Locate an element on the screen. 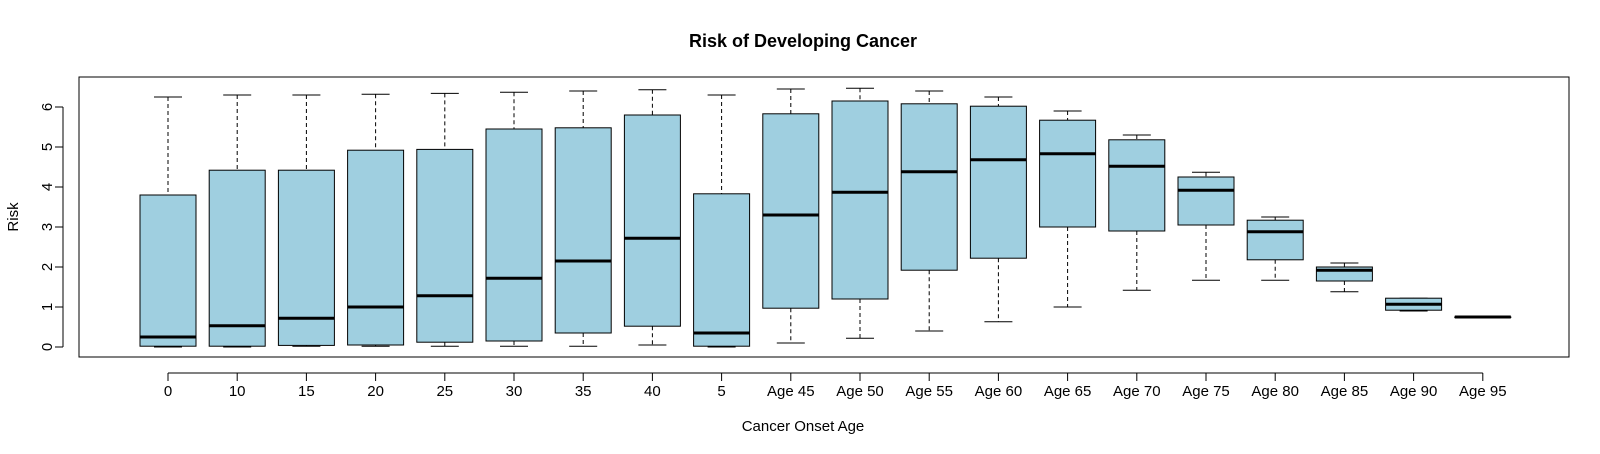  x-tick-label: Age 85 is located at coordinates (1345, 391).